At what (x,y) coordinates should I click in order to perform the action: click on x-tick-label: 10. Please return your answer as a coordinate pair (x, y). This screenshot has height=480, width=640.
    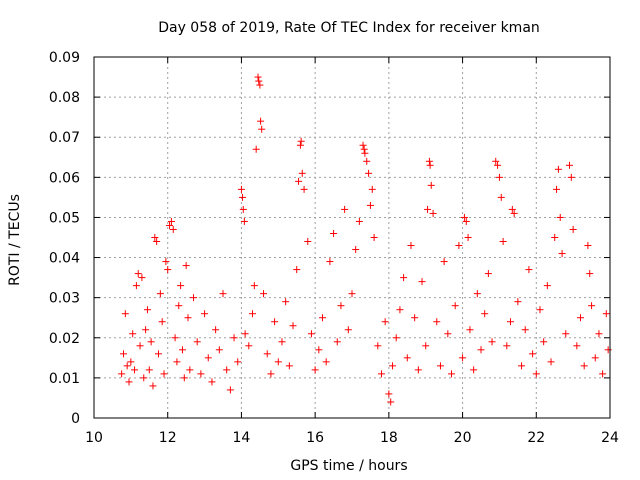
    Looking at the image, I should click on (94, 438).